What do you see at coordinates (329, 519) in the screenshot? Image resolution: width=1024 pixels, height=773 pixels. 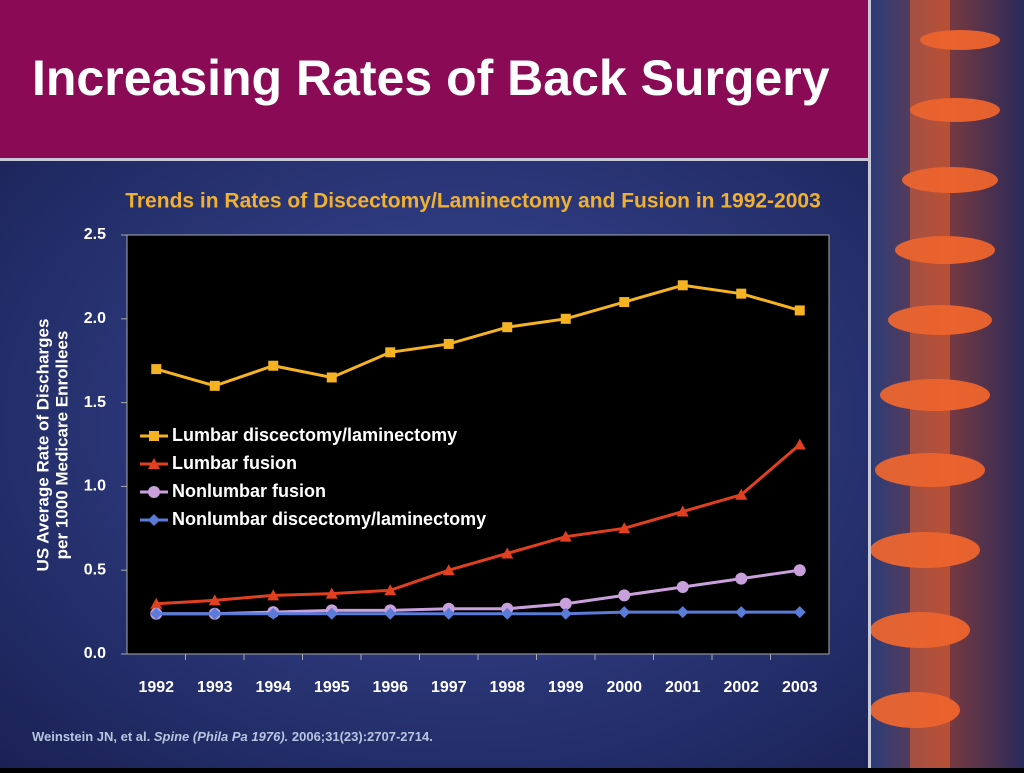 I see `legend-label: Nonlumbar discectomy/laminectomy` at bounding box center [329, 519].